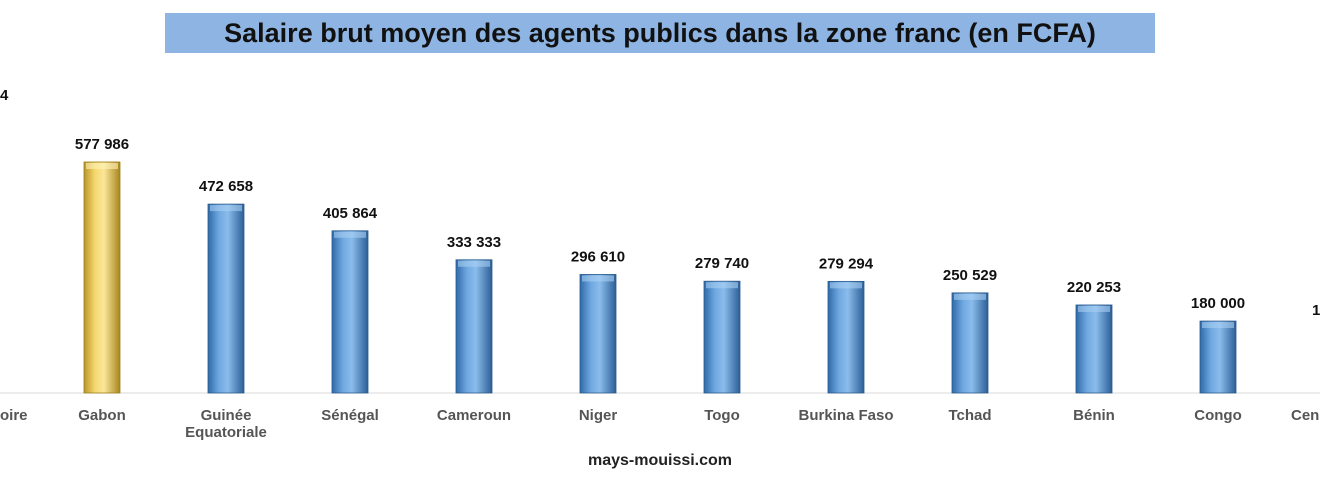 Image resolution: width=1320 pixels, height=500 pixels. Describe the element at coordinates (474, 242) in the screenshot. I see `value-label-4: 333 333` at that location.